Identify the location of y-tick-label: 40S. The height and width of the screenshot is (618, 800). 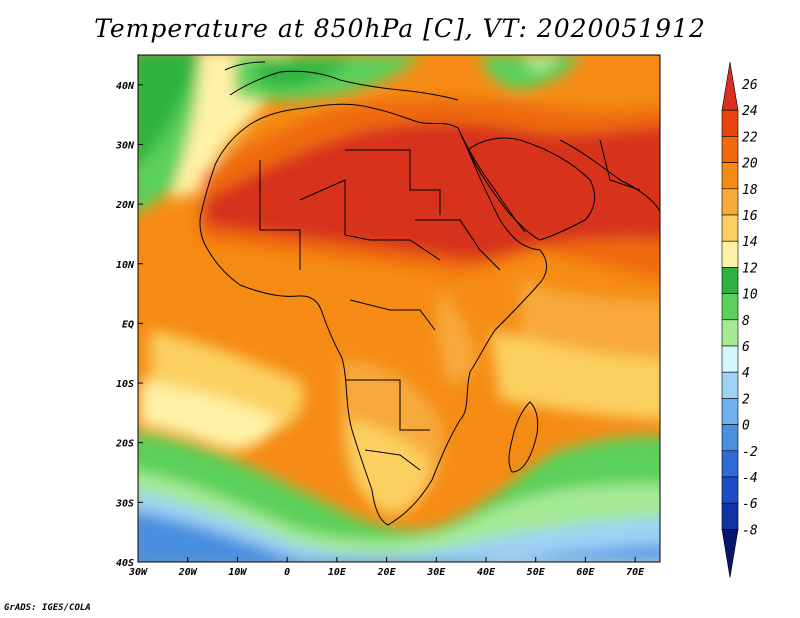
(125, 563).